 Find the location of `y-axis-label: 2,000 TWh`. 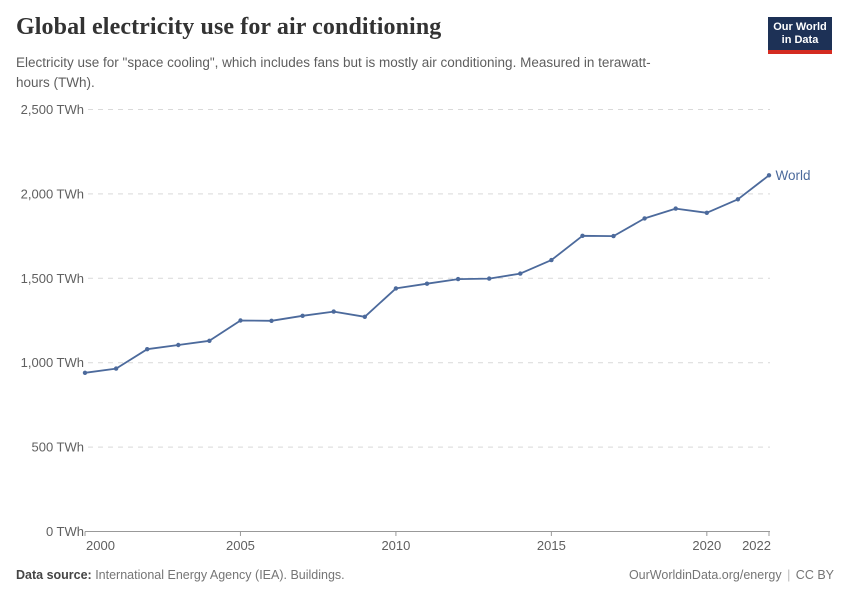

y-axis-label: 2,000 TWh is located at coordinates (52, 193).